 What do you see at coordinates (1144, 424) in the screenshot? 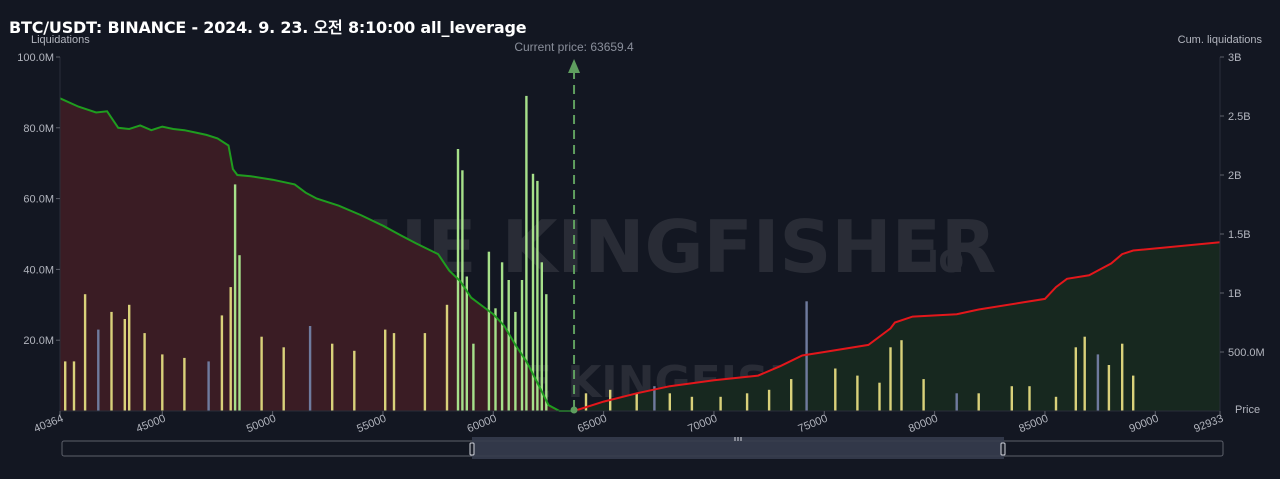
I see `x-tick-label: 90000` at bounding box center [1144, 424].